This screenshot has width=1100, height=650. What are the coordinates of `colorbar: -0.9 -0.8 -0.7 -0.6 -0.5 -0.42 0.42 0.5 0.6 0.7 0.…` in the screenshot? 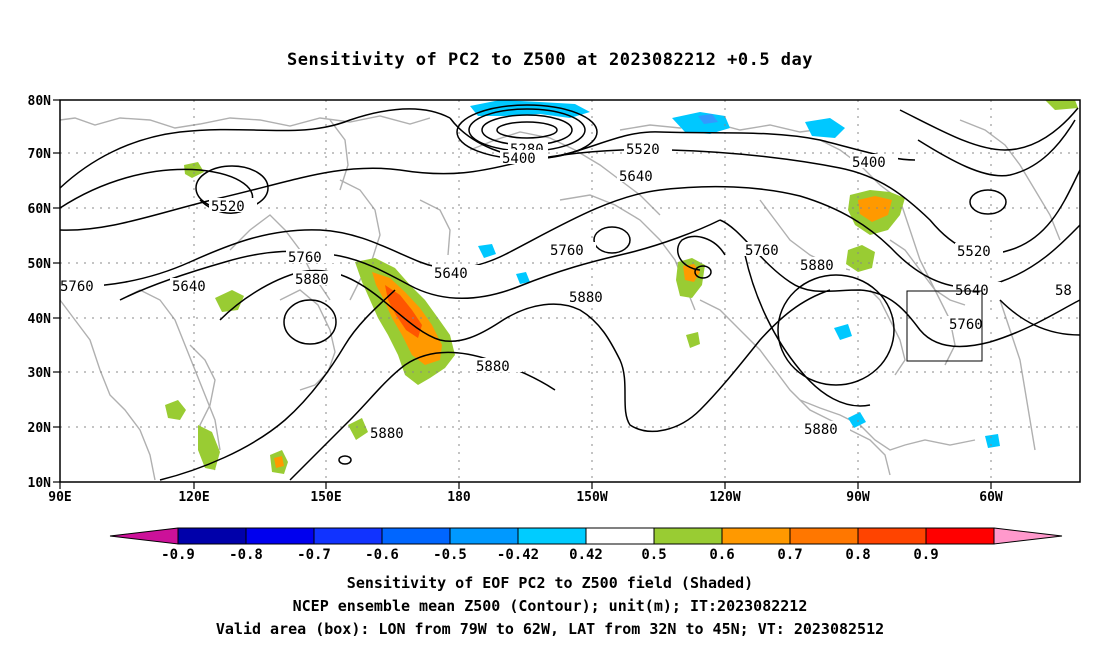 It's located at (586, 545).